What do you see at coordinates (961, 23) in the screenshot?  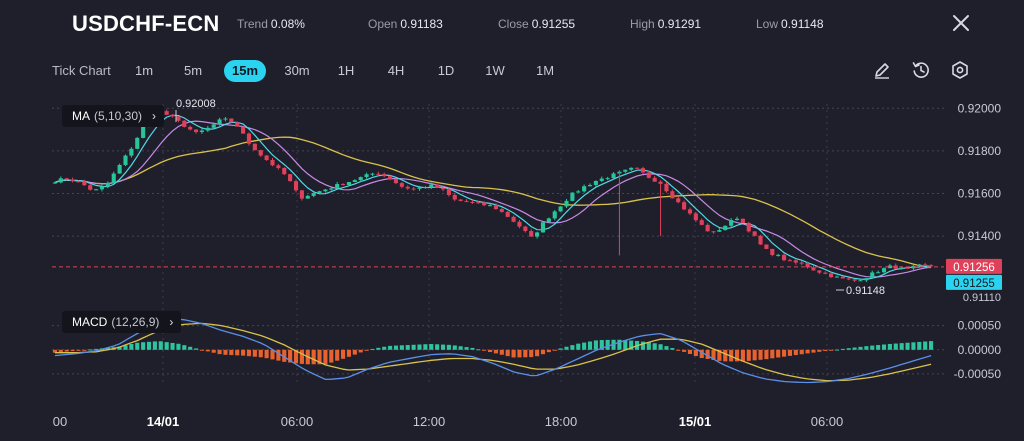 I see `close-icon` at bounding box center [961, 23].